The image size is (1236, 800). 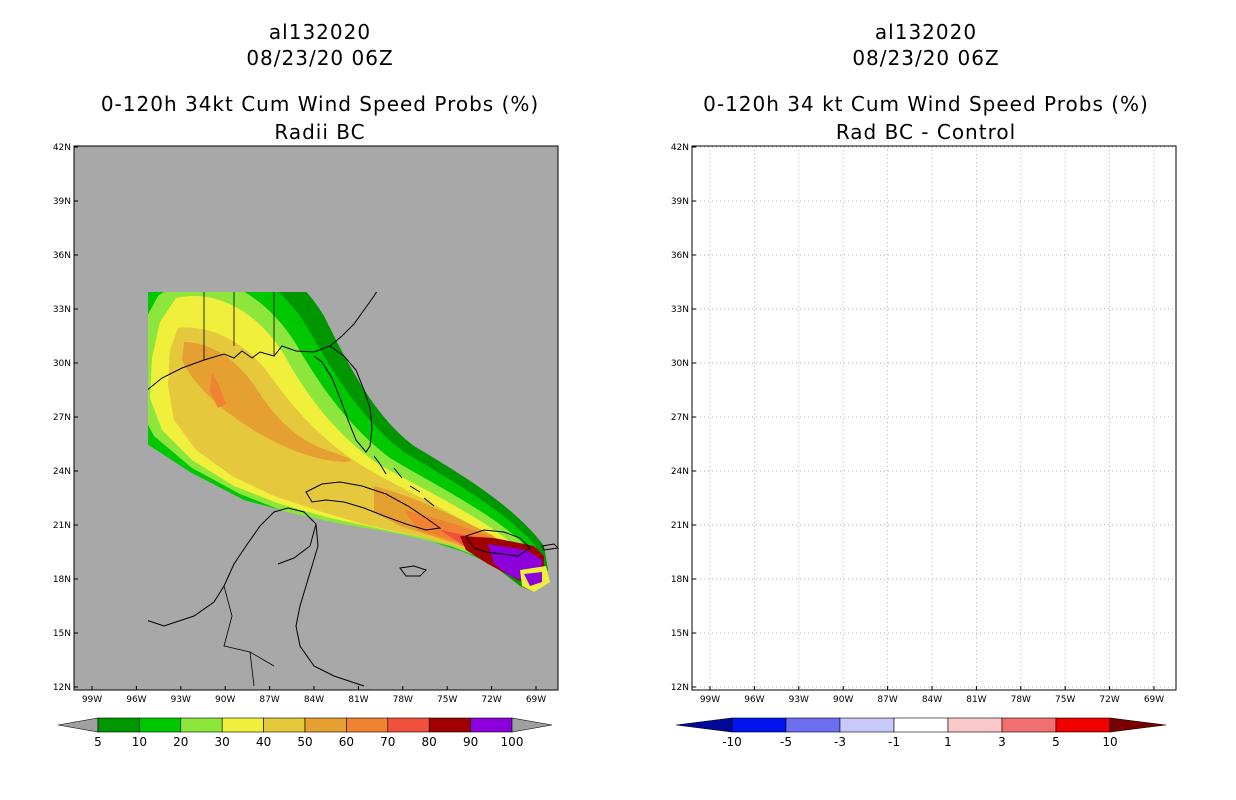 What do you see at coordinates (926, 58) in the screenshot?
I see `right-datetime: 08/23/20 06Z` at bounding box center [926, 58].